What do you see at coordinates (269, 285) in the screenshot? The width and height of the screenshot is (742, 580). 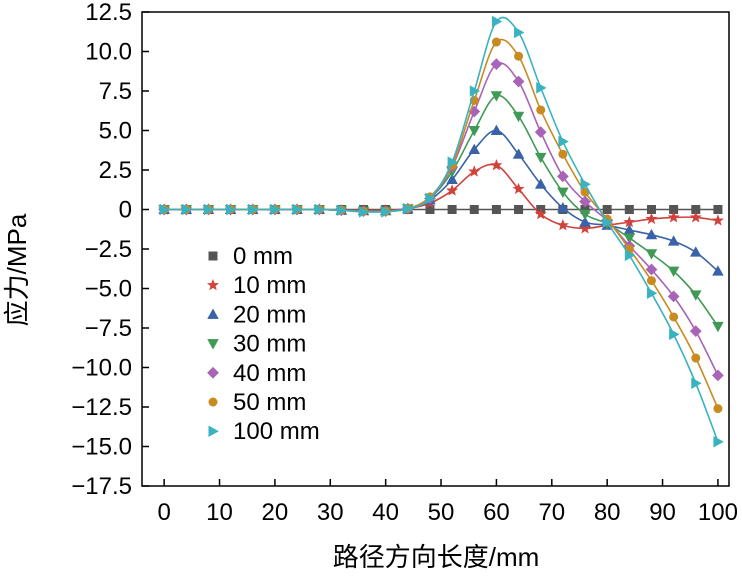 I see `legend-label: 10 mm` at bounding box center [269, 285].